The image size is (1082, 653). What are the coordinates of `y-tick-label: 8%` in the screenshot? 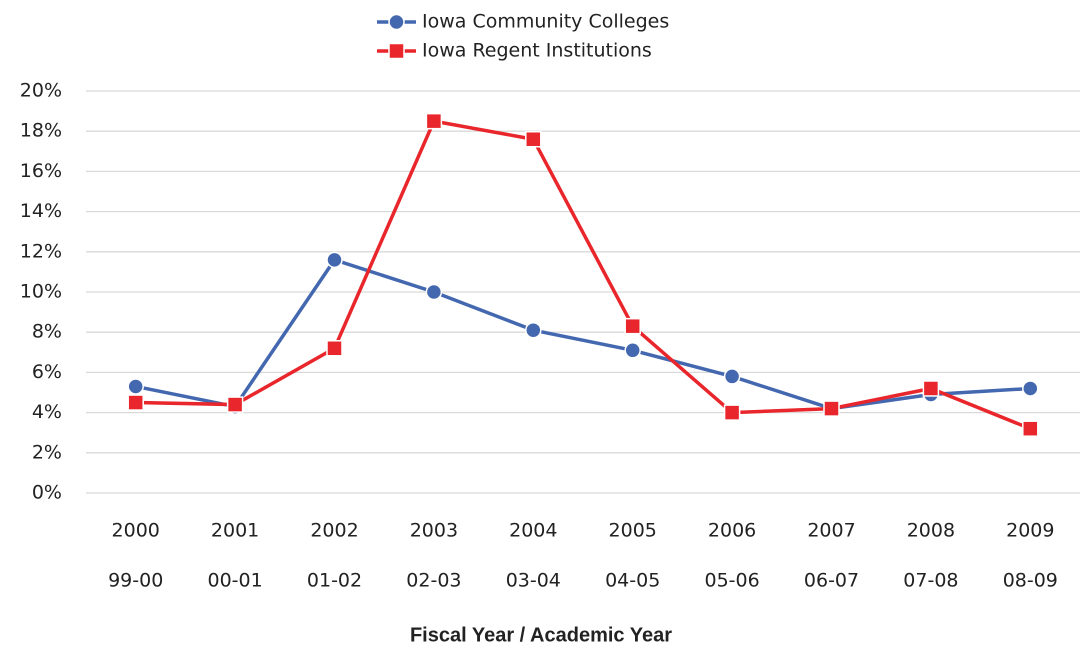 It's located at (47, 332).